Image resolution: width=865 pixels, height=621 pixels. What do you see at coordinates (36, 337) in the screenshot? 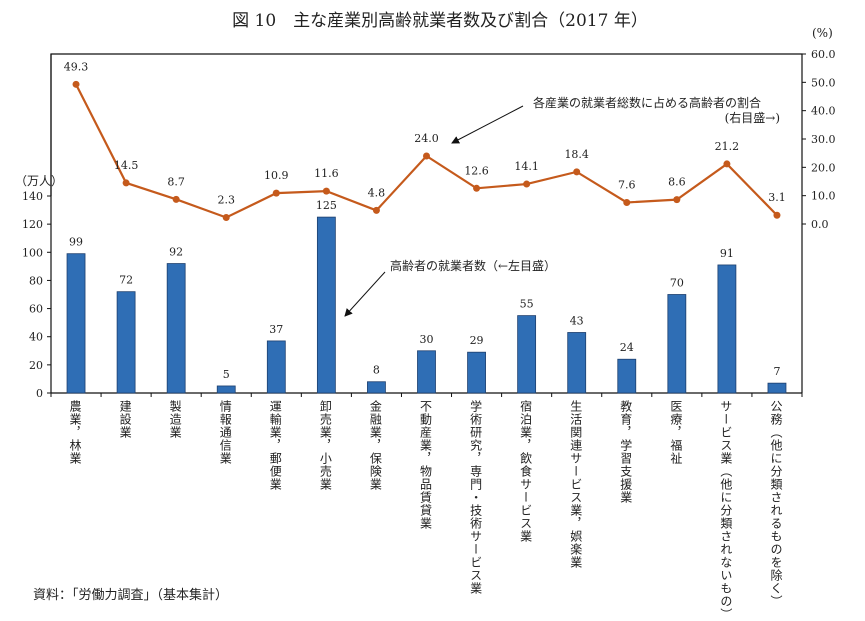
I see `left-tick-label: 40` at bounding box center [36, 337].